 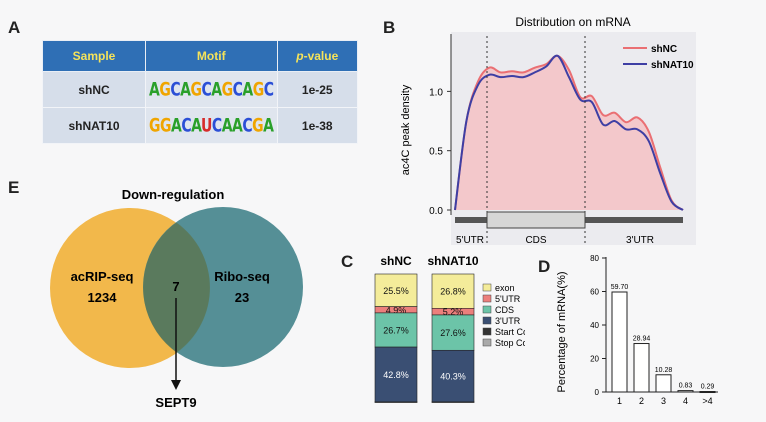 I want to click on motif-logo-cell: GGACAUCAACGA, so click(x=211, y=125).